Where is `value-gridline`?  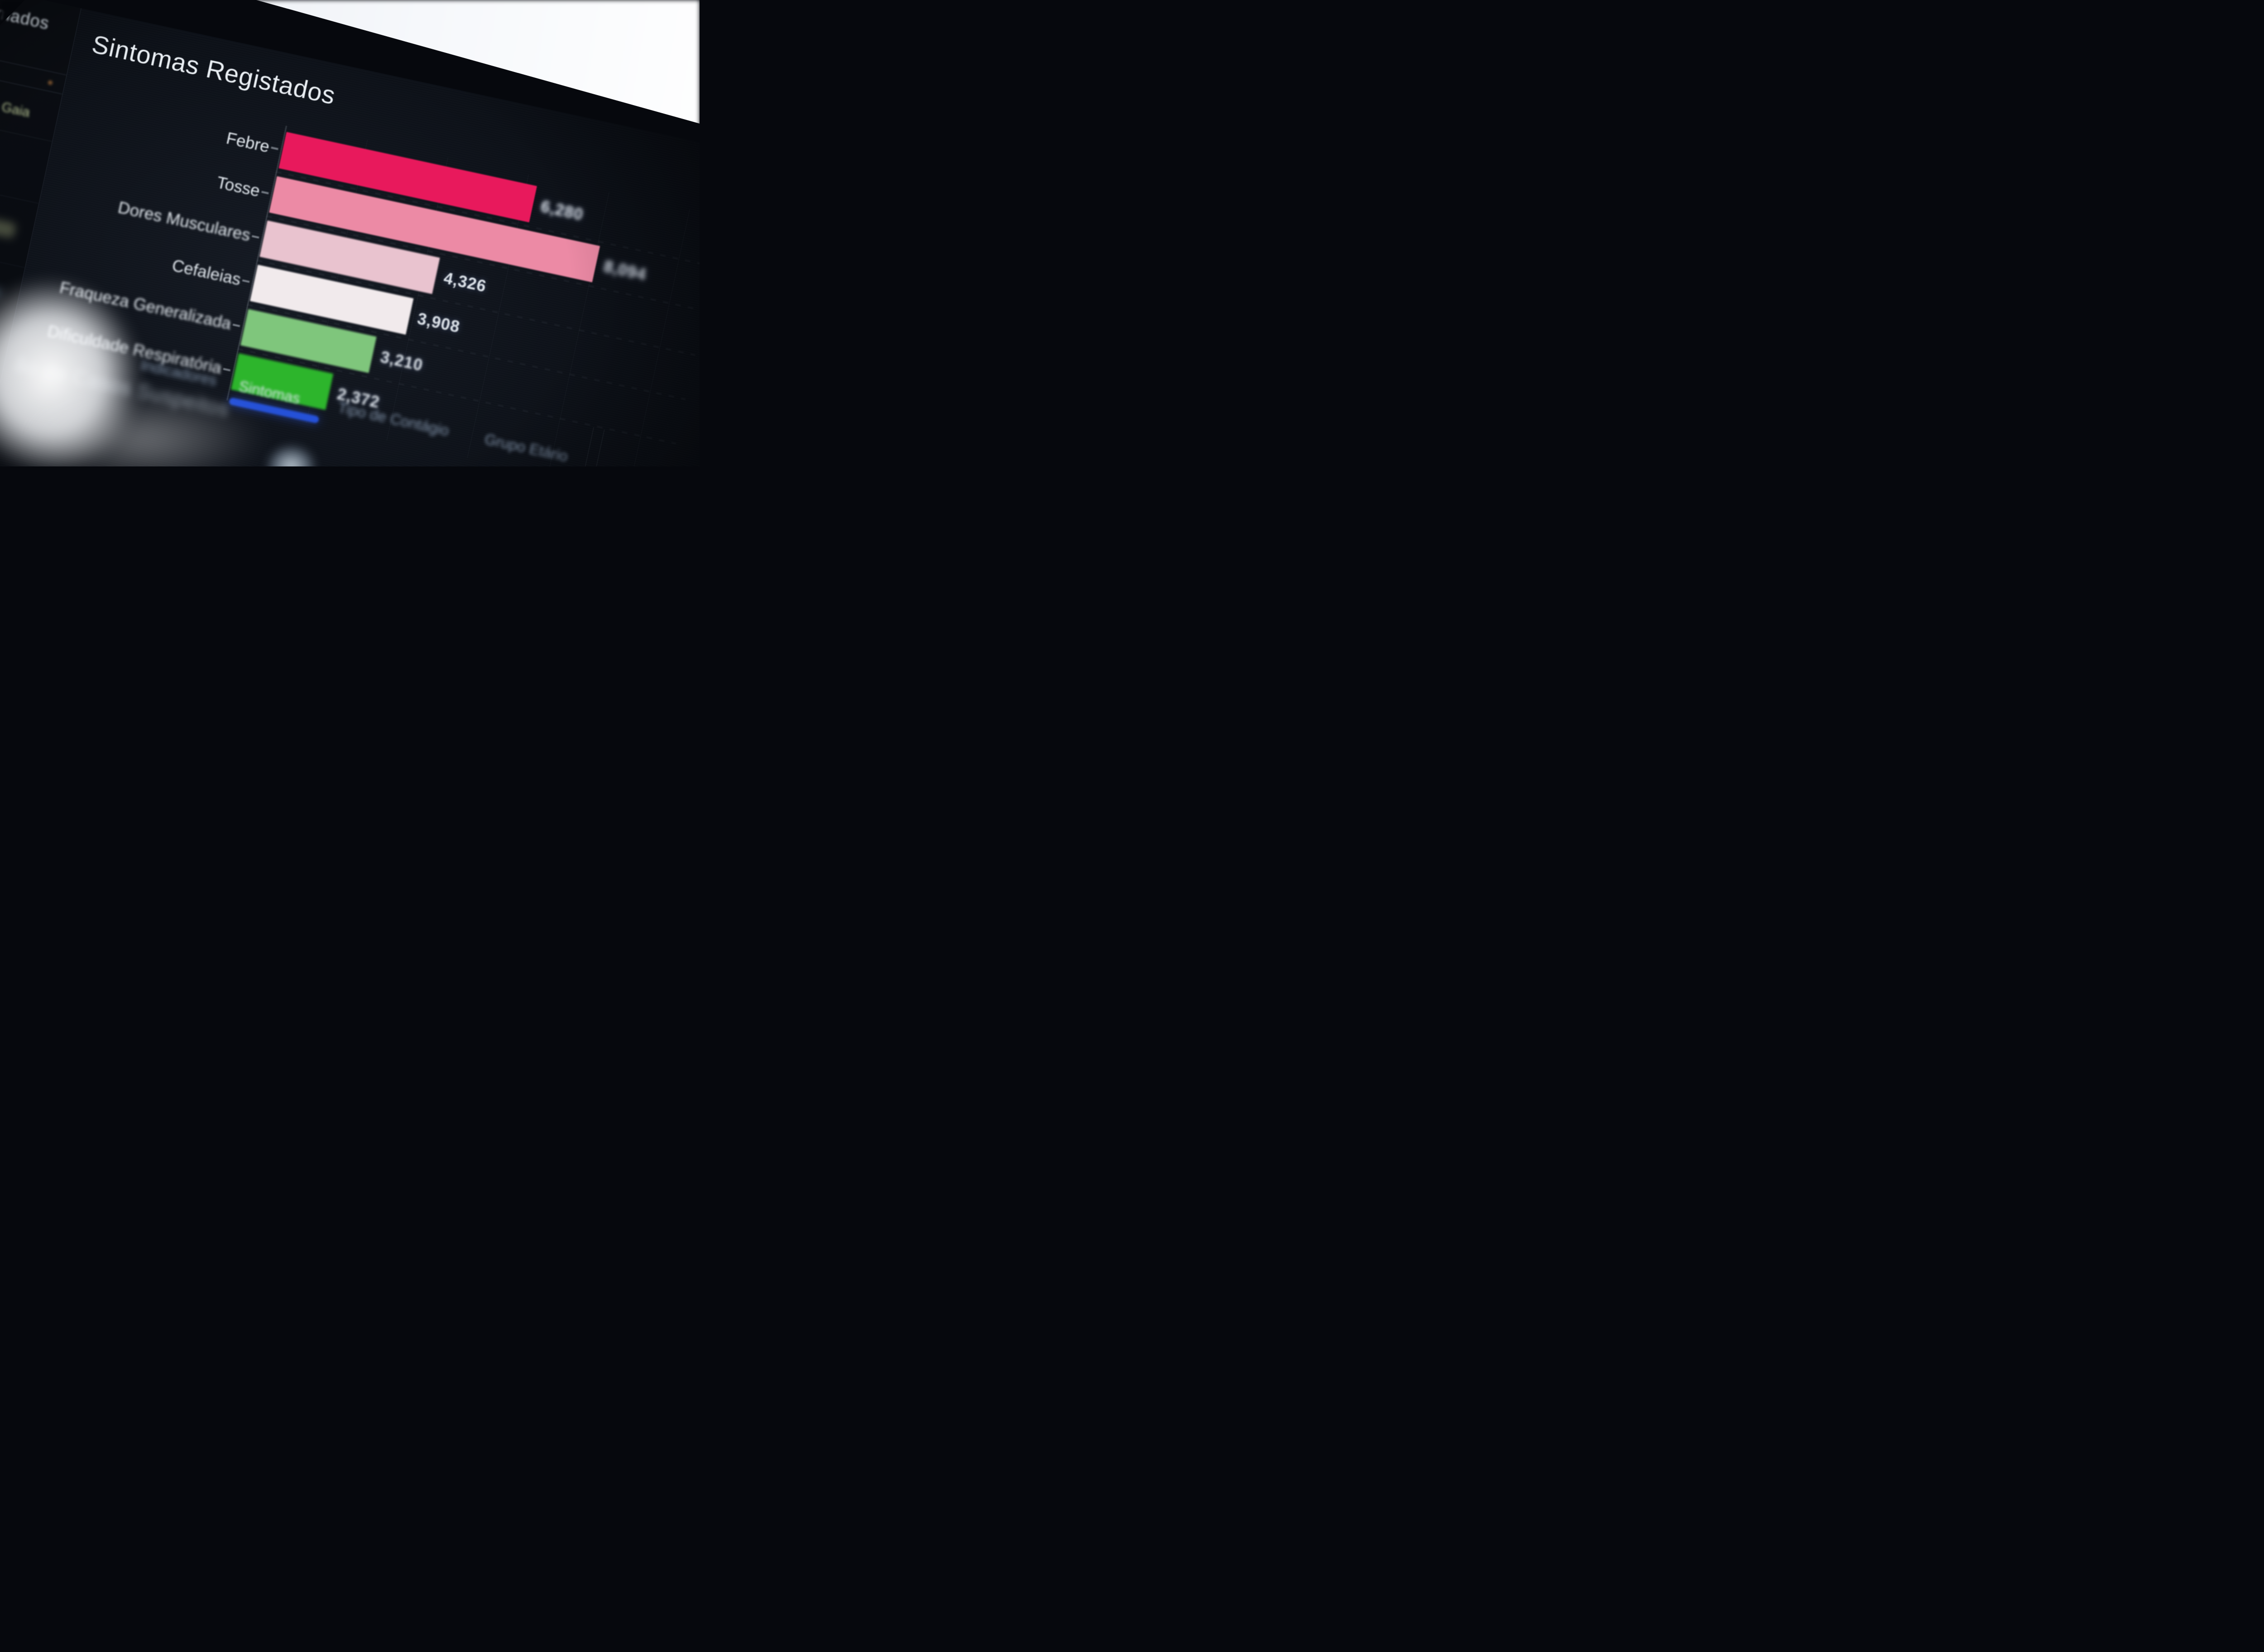
value-gridline is located at coordinates (659, 337).